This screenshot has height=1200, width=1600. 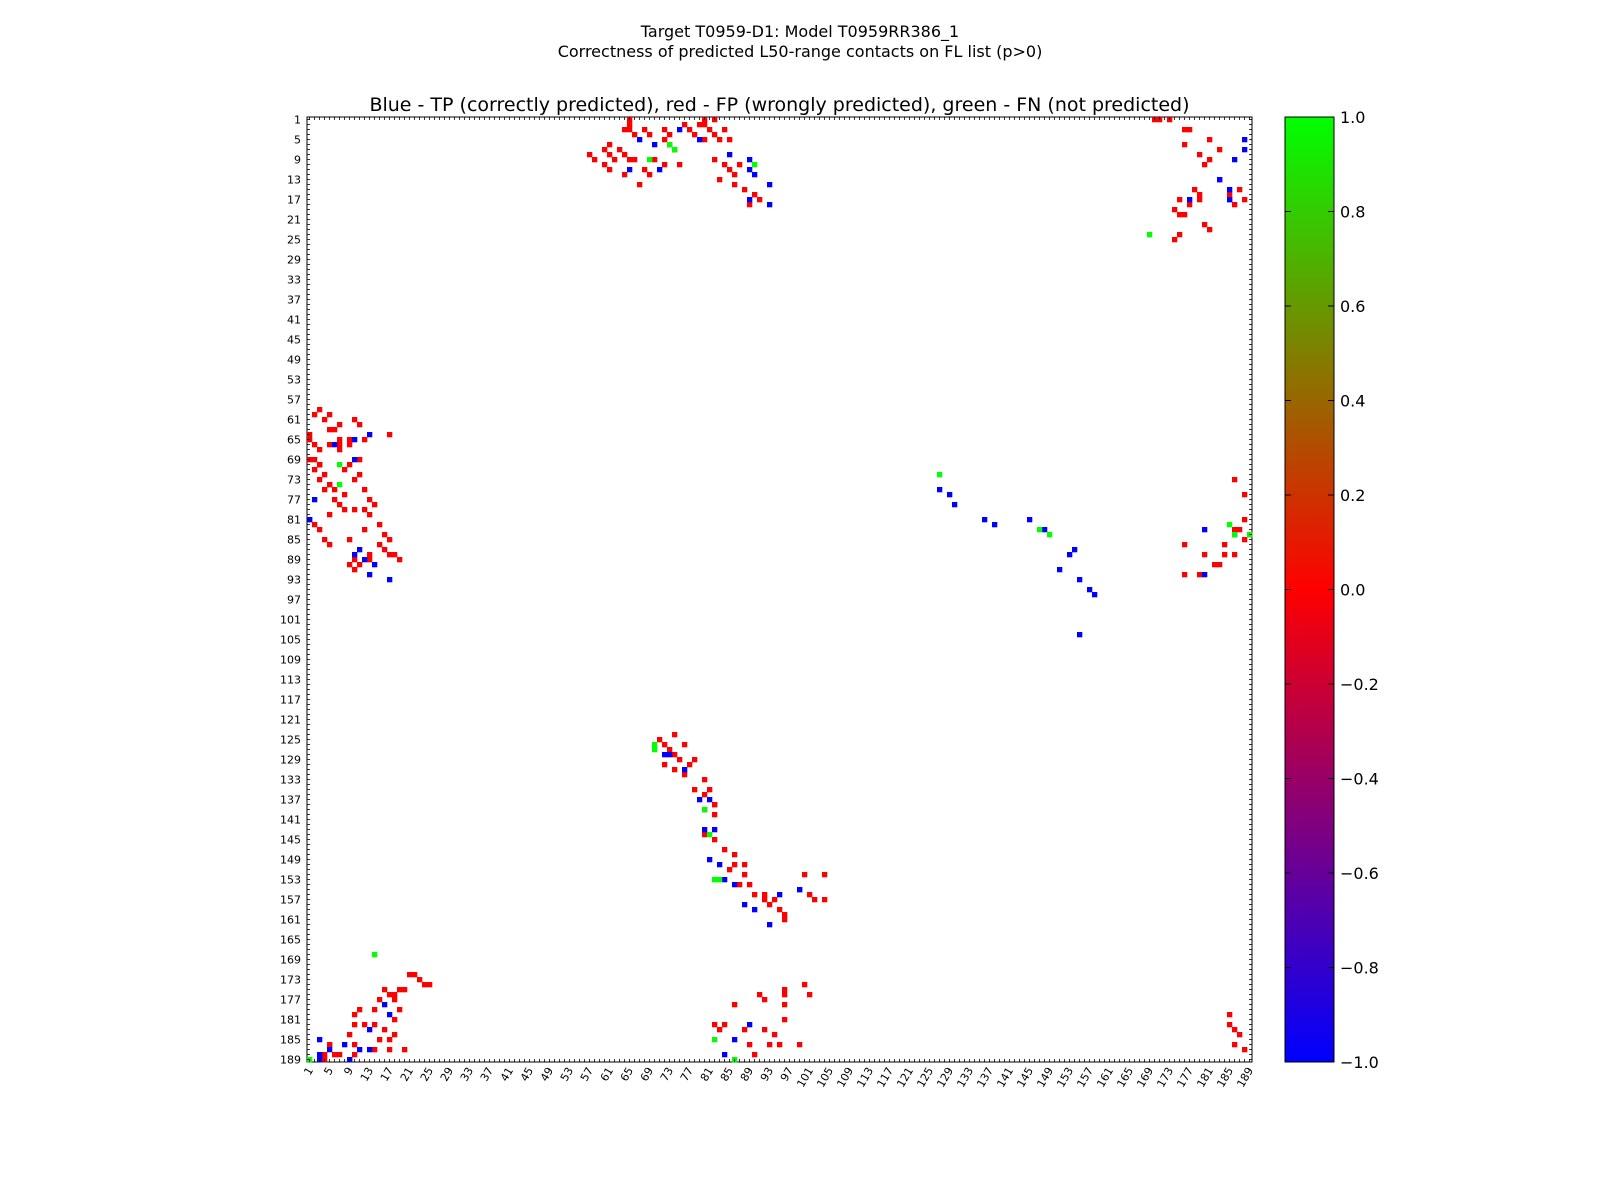 I want to click on y-tick-label: 57, so click(x=294, y=400).